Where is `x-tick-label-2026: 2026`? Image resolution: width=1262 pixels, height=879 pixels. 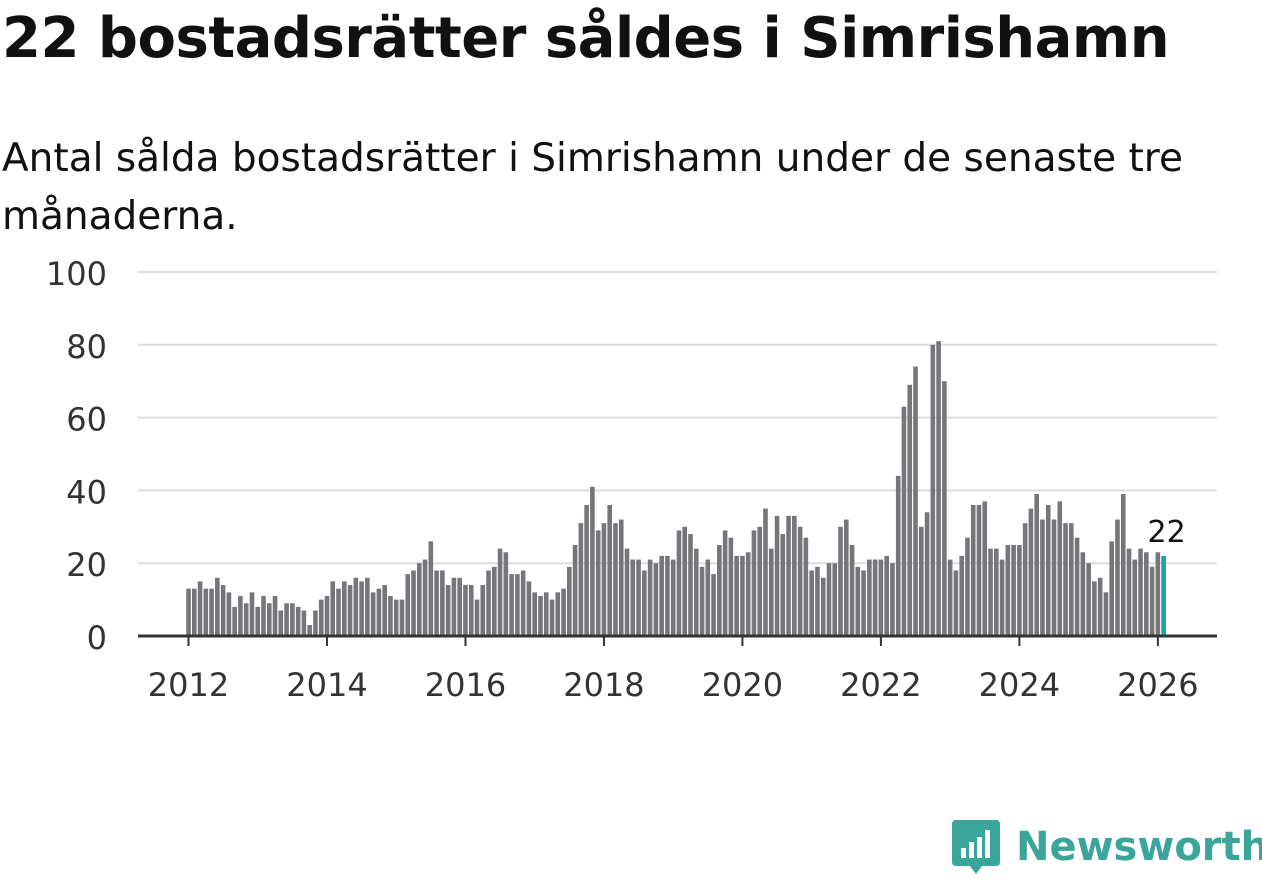
x-tick-label-2026: 2026 is located at coordinates (1157, 685).